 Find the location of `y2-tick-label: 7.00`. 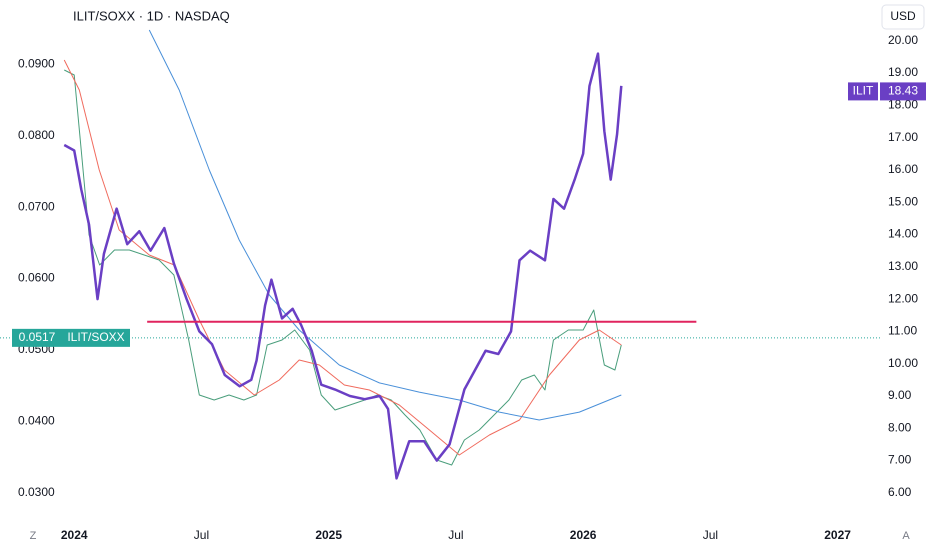

y2-tick-label: 7.00 is located at coordinates (900, 460).